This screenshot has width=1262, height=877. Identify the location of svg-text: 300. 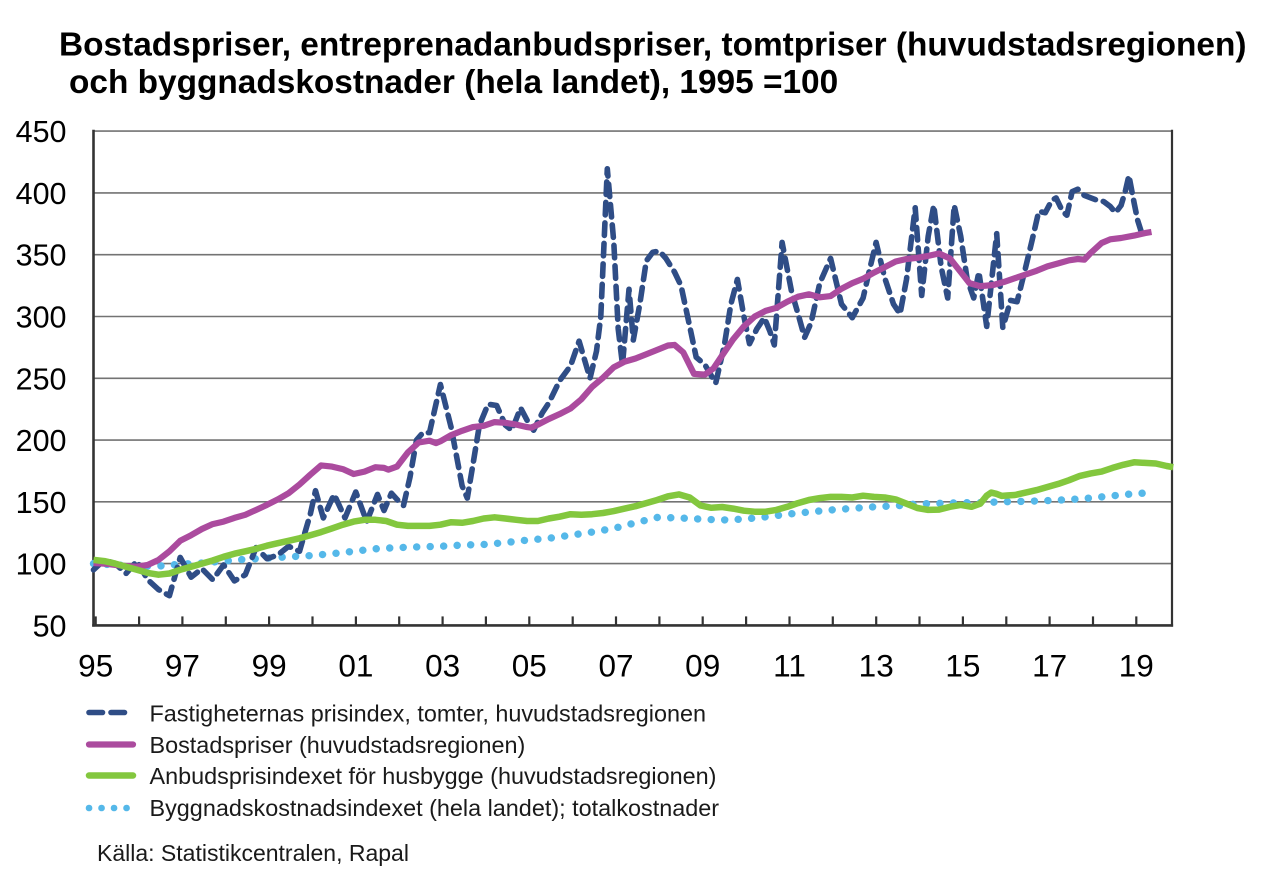
(41, 318).